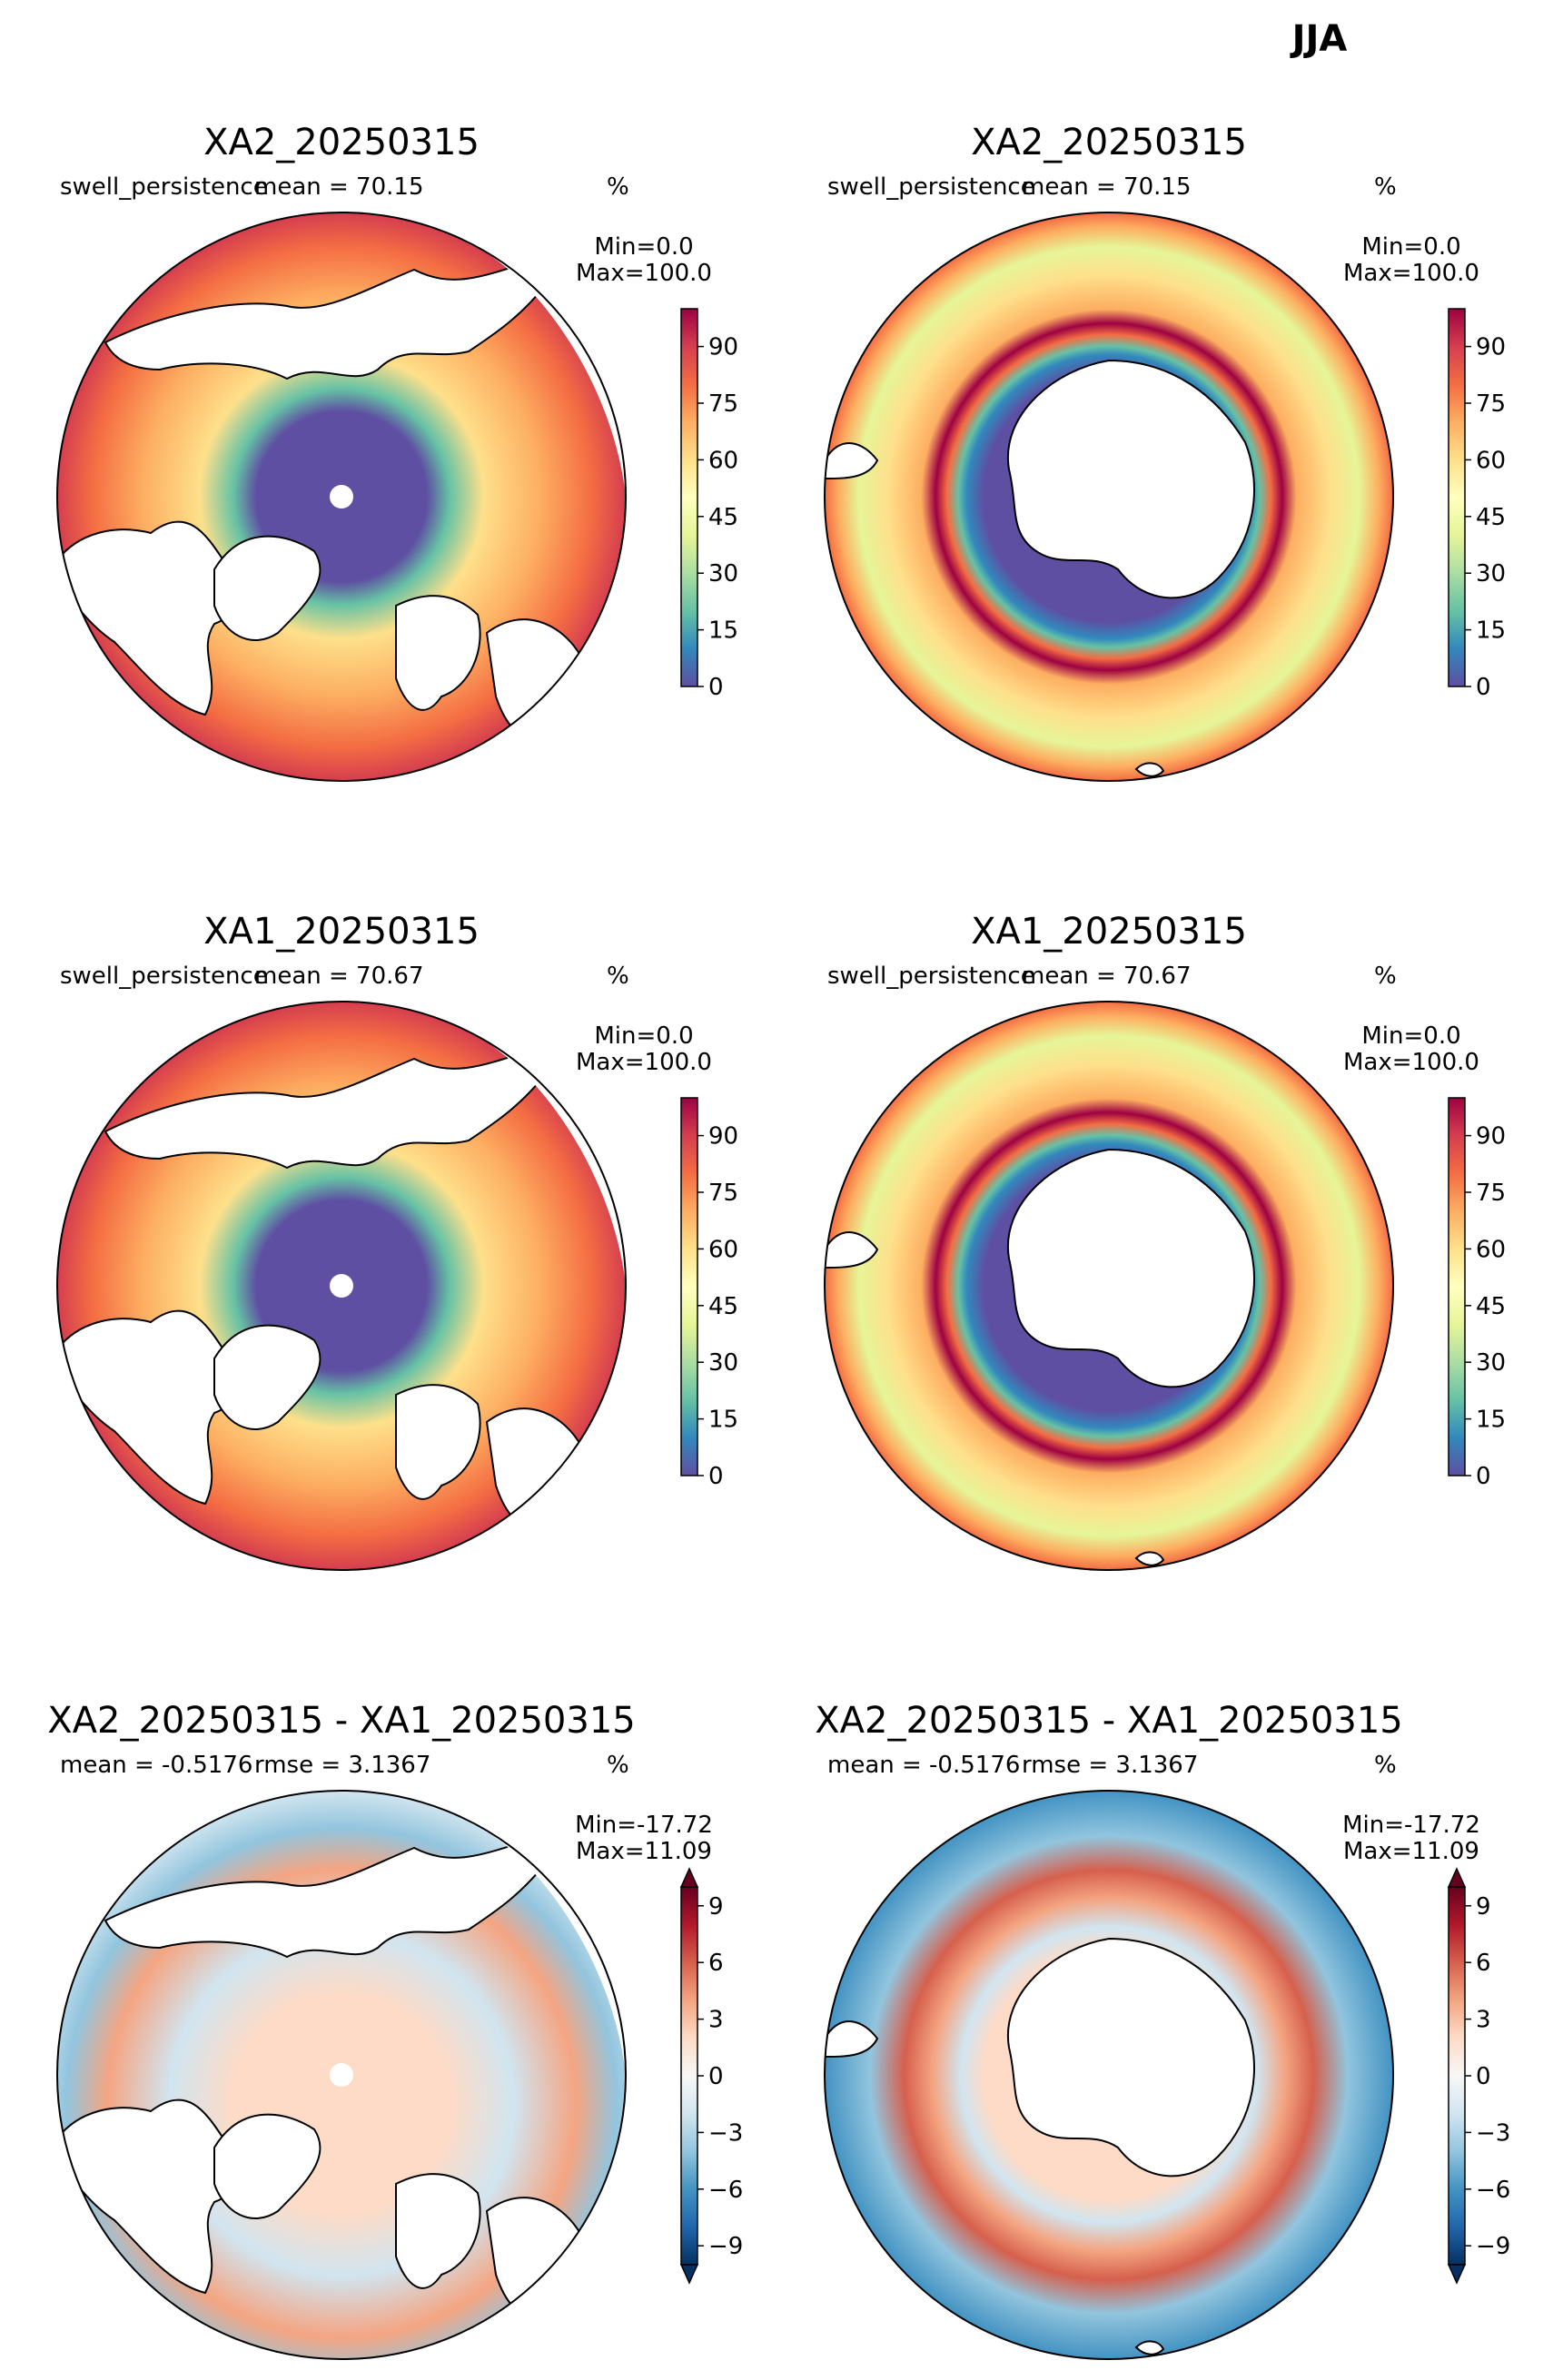 The image size is (1553, 2380). I want to click on max-label: Max=100.0, so click(1411, 1062).